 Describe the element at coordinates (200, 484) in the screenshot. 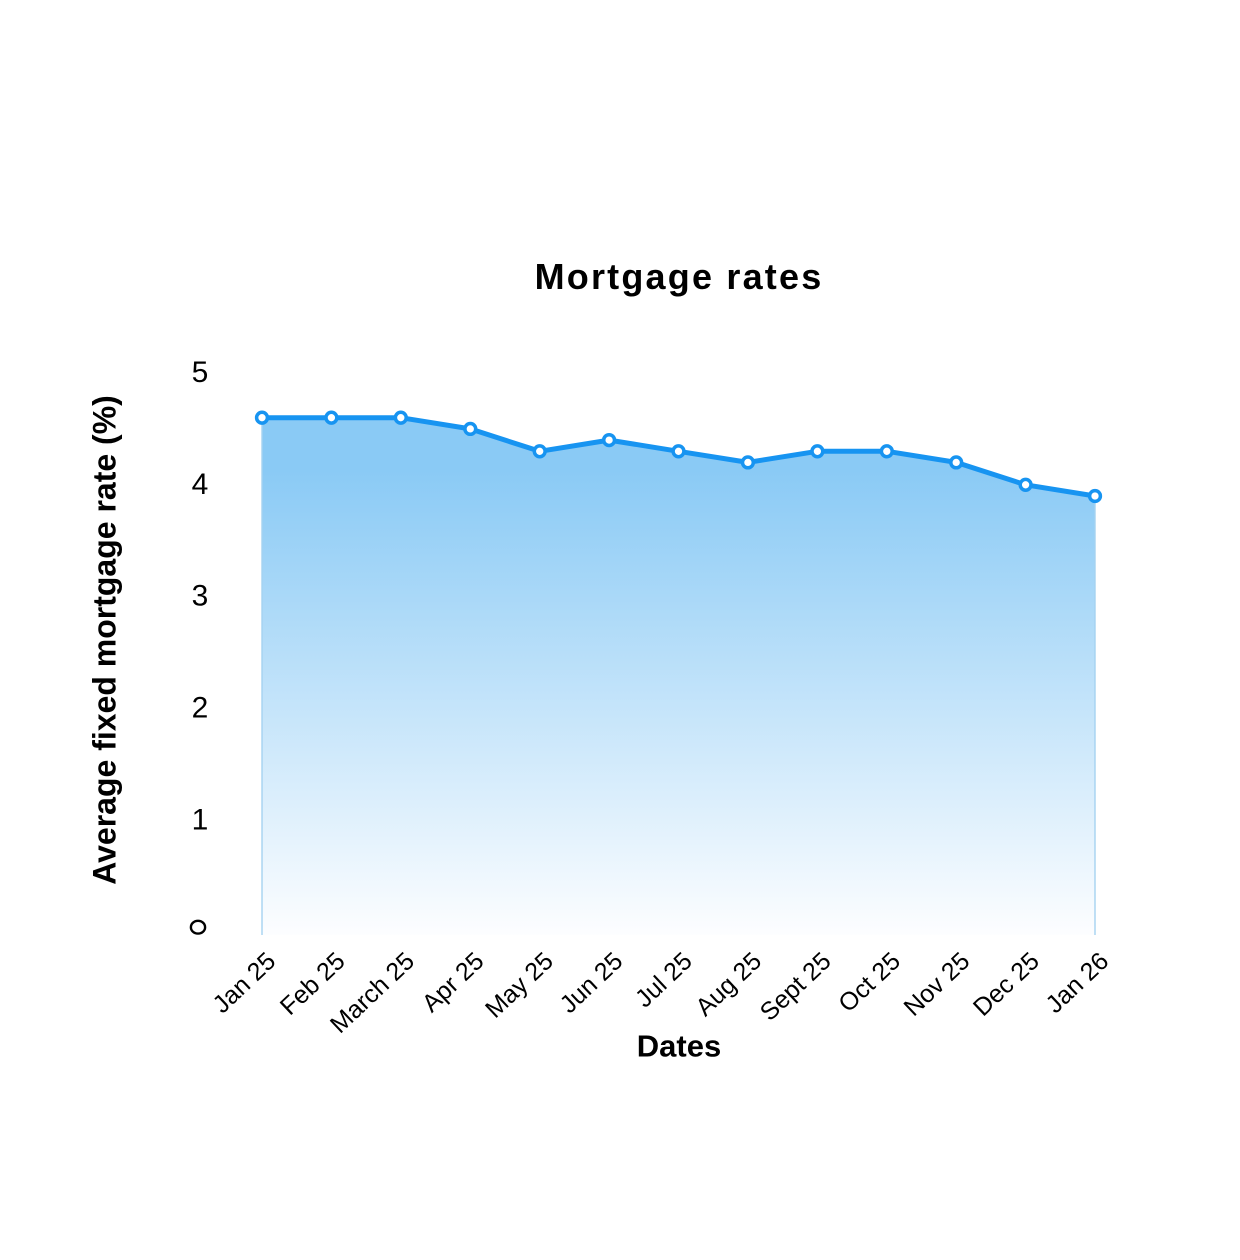

I see `svg-text: 4` at that location.